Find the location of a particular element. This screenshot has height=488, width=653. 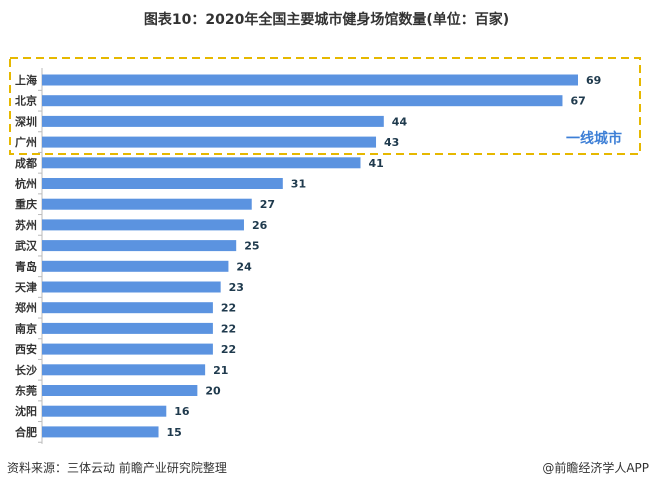

category-label: 苏州 is located at coordinates (26, 225).